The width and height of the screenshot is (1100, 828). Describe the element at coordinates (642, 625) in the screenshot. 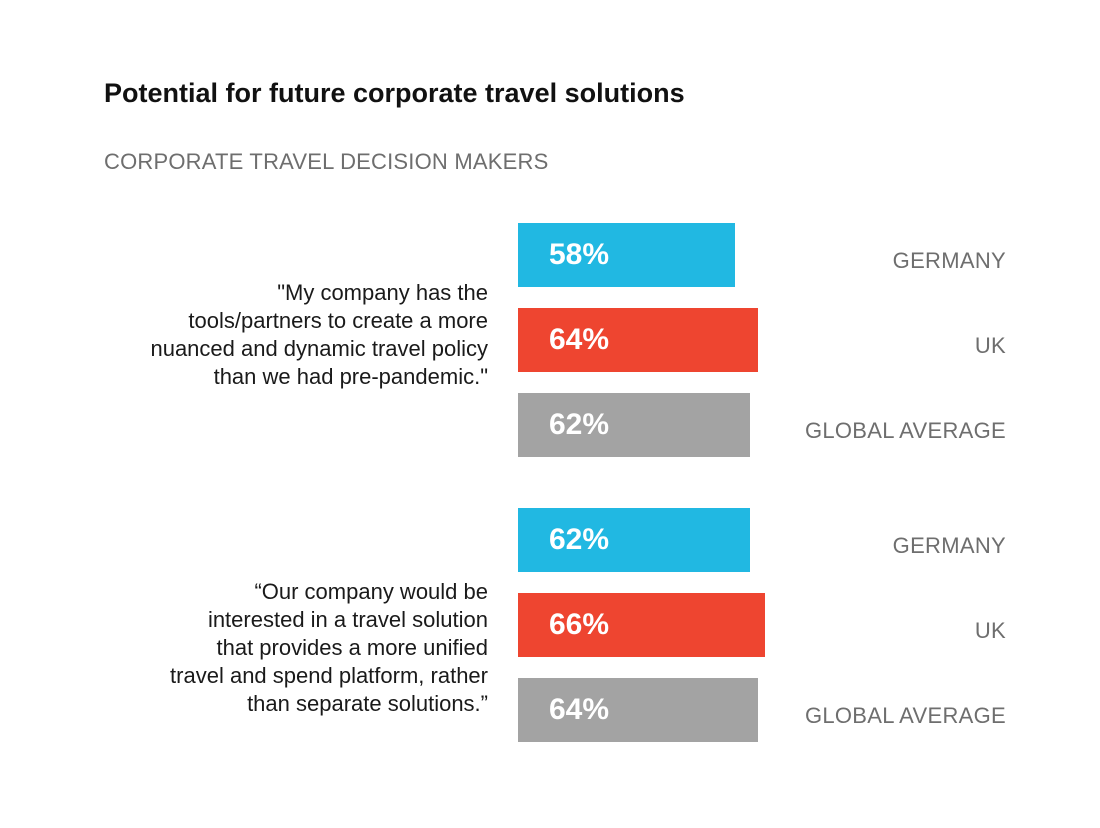

I see `bar-q2-uk: 66%` at that location.